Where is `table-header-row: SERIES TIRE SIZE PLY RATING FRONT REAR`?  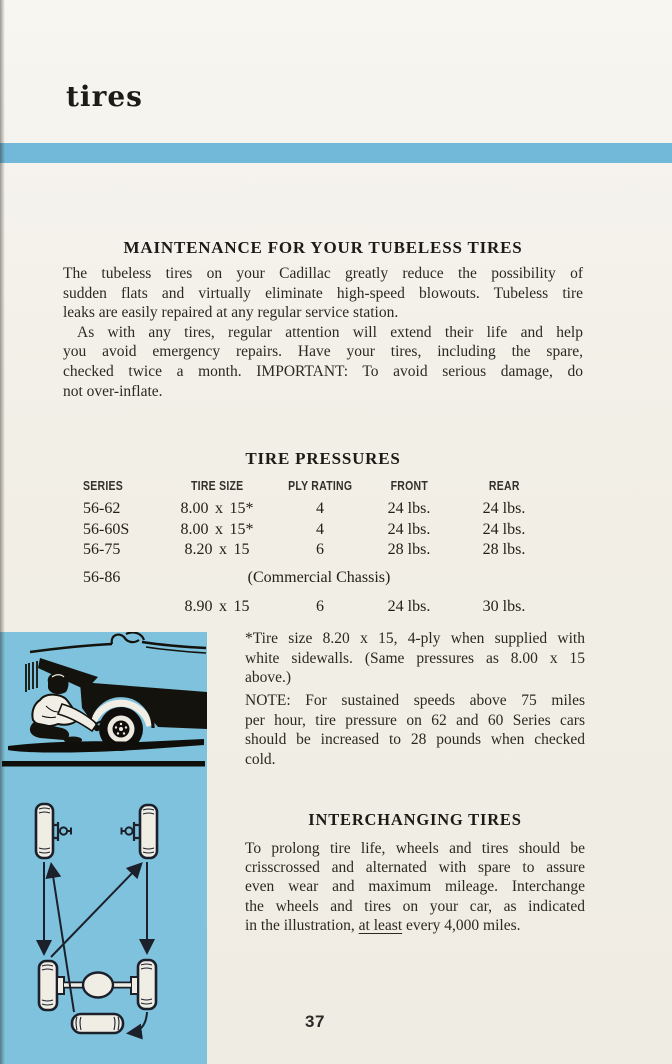
table-header-row: SERIES TIRE SIZE PLY RATING FRONT REAR is located at coordinates (326, 486).